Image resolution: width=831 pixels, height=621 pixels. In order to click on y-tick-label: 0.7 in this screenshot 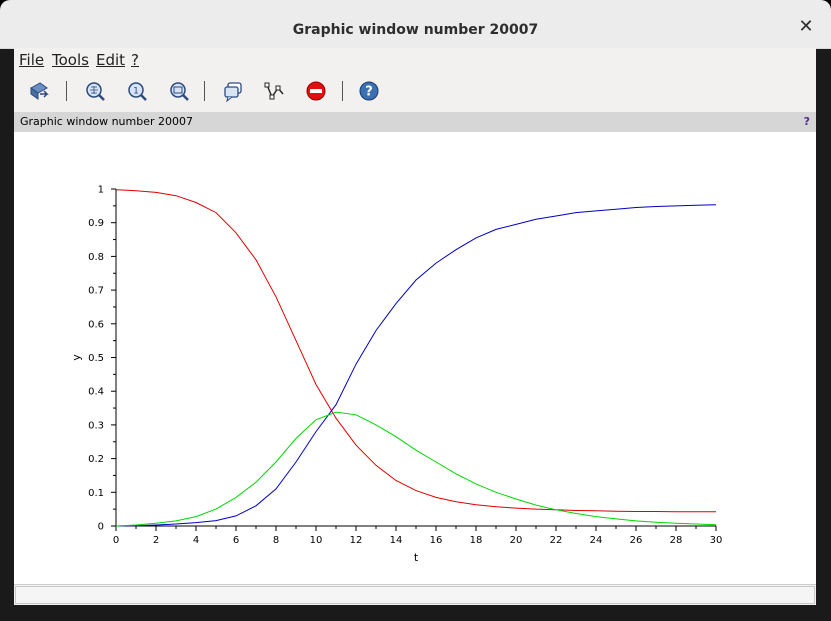, I will do `click(96, 291)`.